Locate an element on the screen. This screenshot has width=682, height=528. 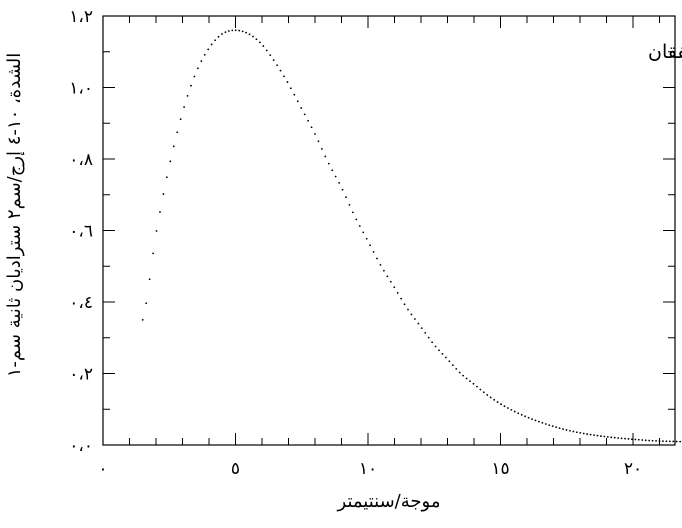
x-axis-label: موجة/سنتيمتر is located at coordinates (389, 501).